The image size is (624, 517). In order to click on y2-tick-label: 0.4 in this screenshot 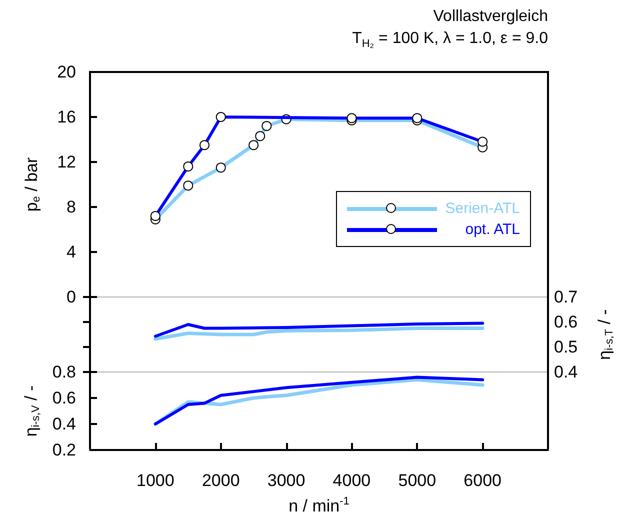, I will do `click(566, 372)`.